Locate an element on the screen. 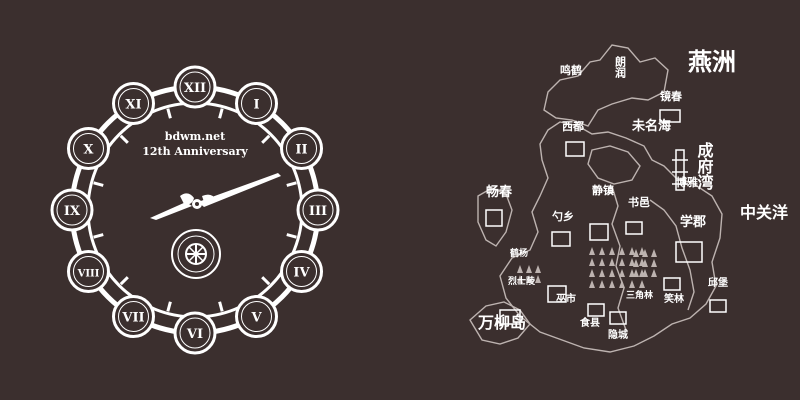 Image resolution: width=800 pixels, height=400 pixels. east-coast-line is located at coordinates (672, 255).